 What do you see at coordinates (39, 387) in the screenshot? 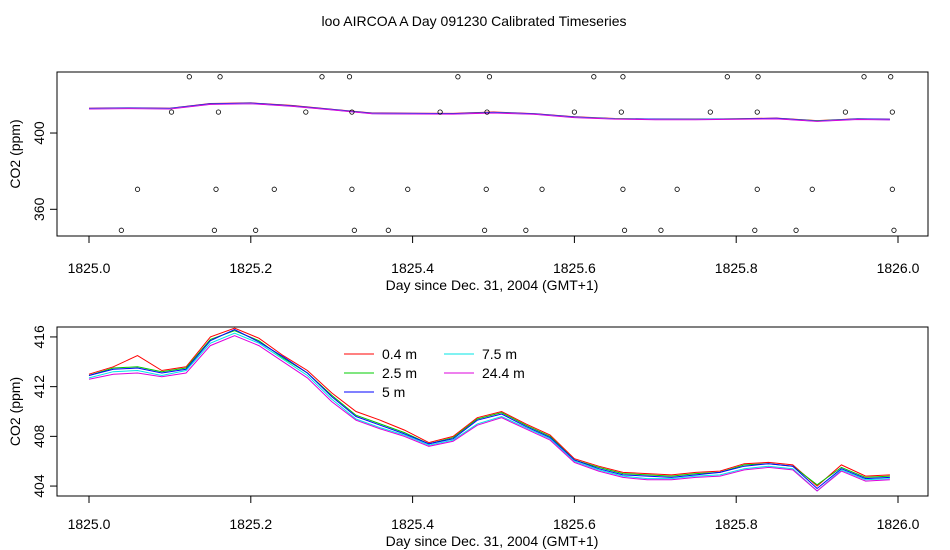
I see `y-tick-label: 412` at bounding box center [39, 387].